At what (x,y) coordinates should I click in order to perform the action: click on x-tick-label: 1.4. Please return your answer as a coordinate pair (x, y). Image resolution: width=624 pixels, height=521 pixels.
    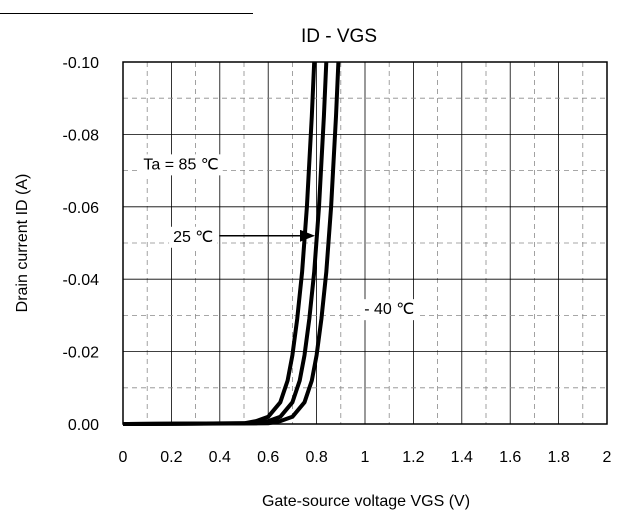
    Looking at the image, I should click on (462, 457).